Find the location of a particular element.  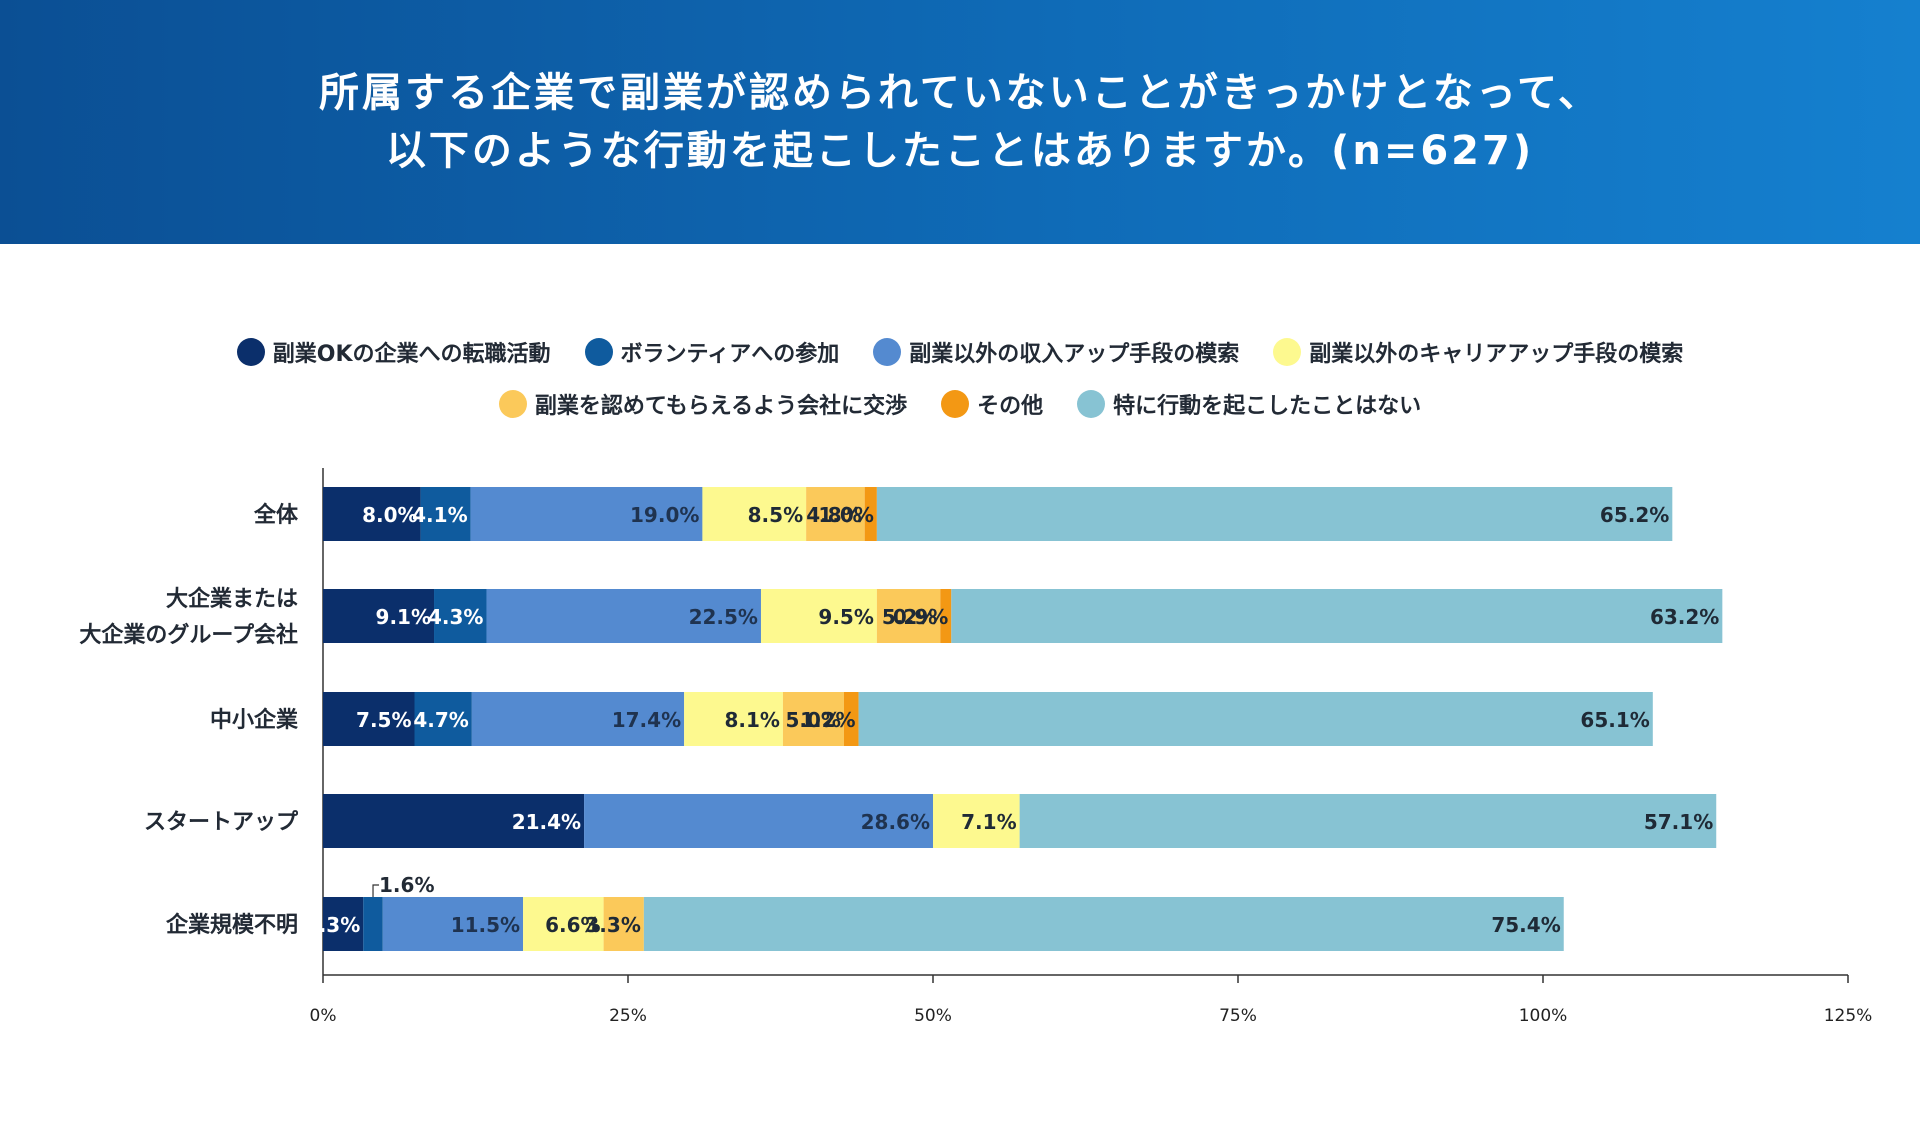

bar-value-label: 21.4% is located at coordinates (546, 822).